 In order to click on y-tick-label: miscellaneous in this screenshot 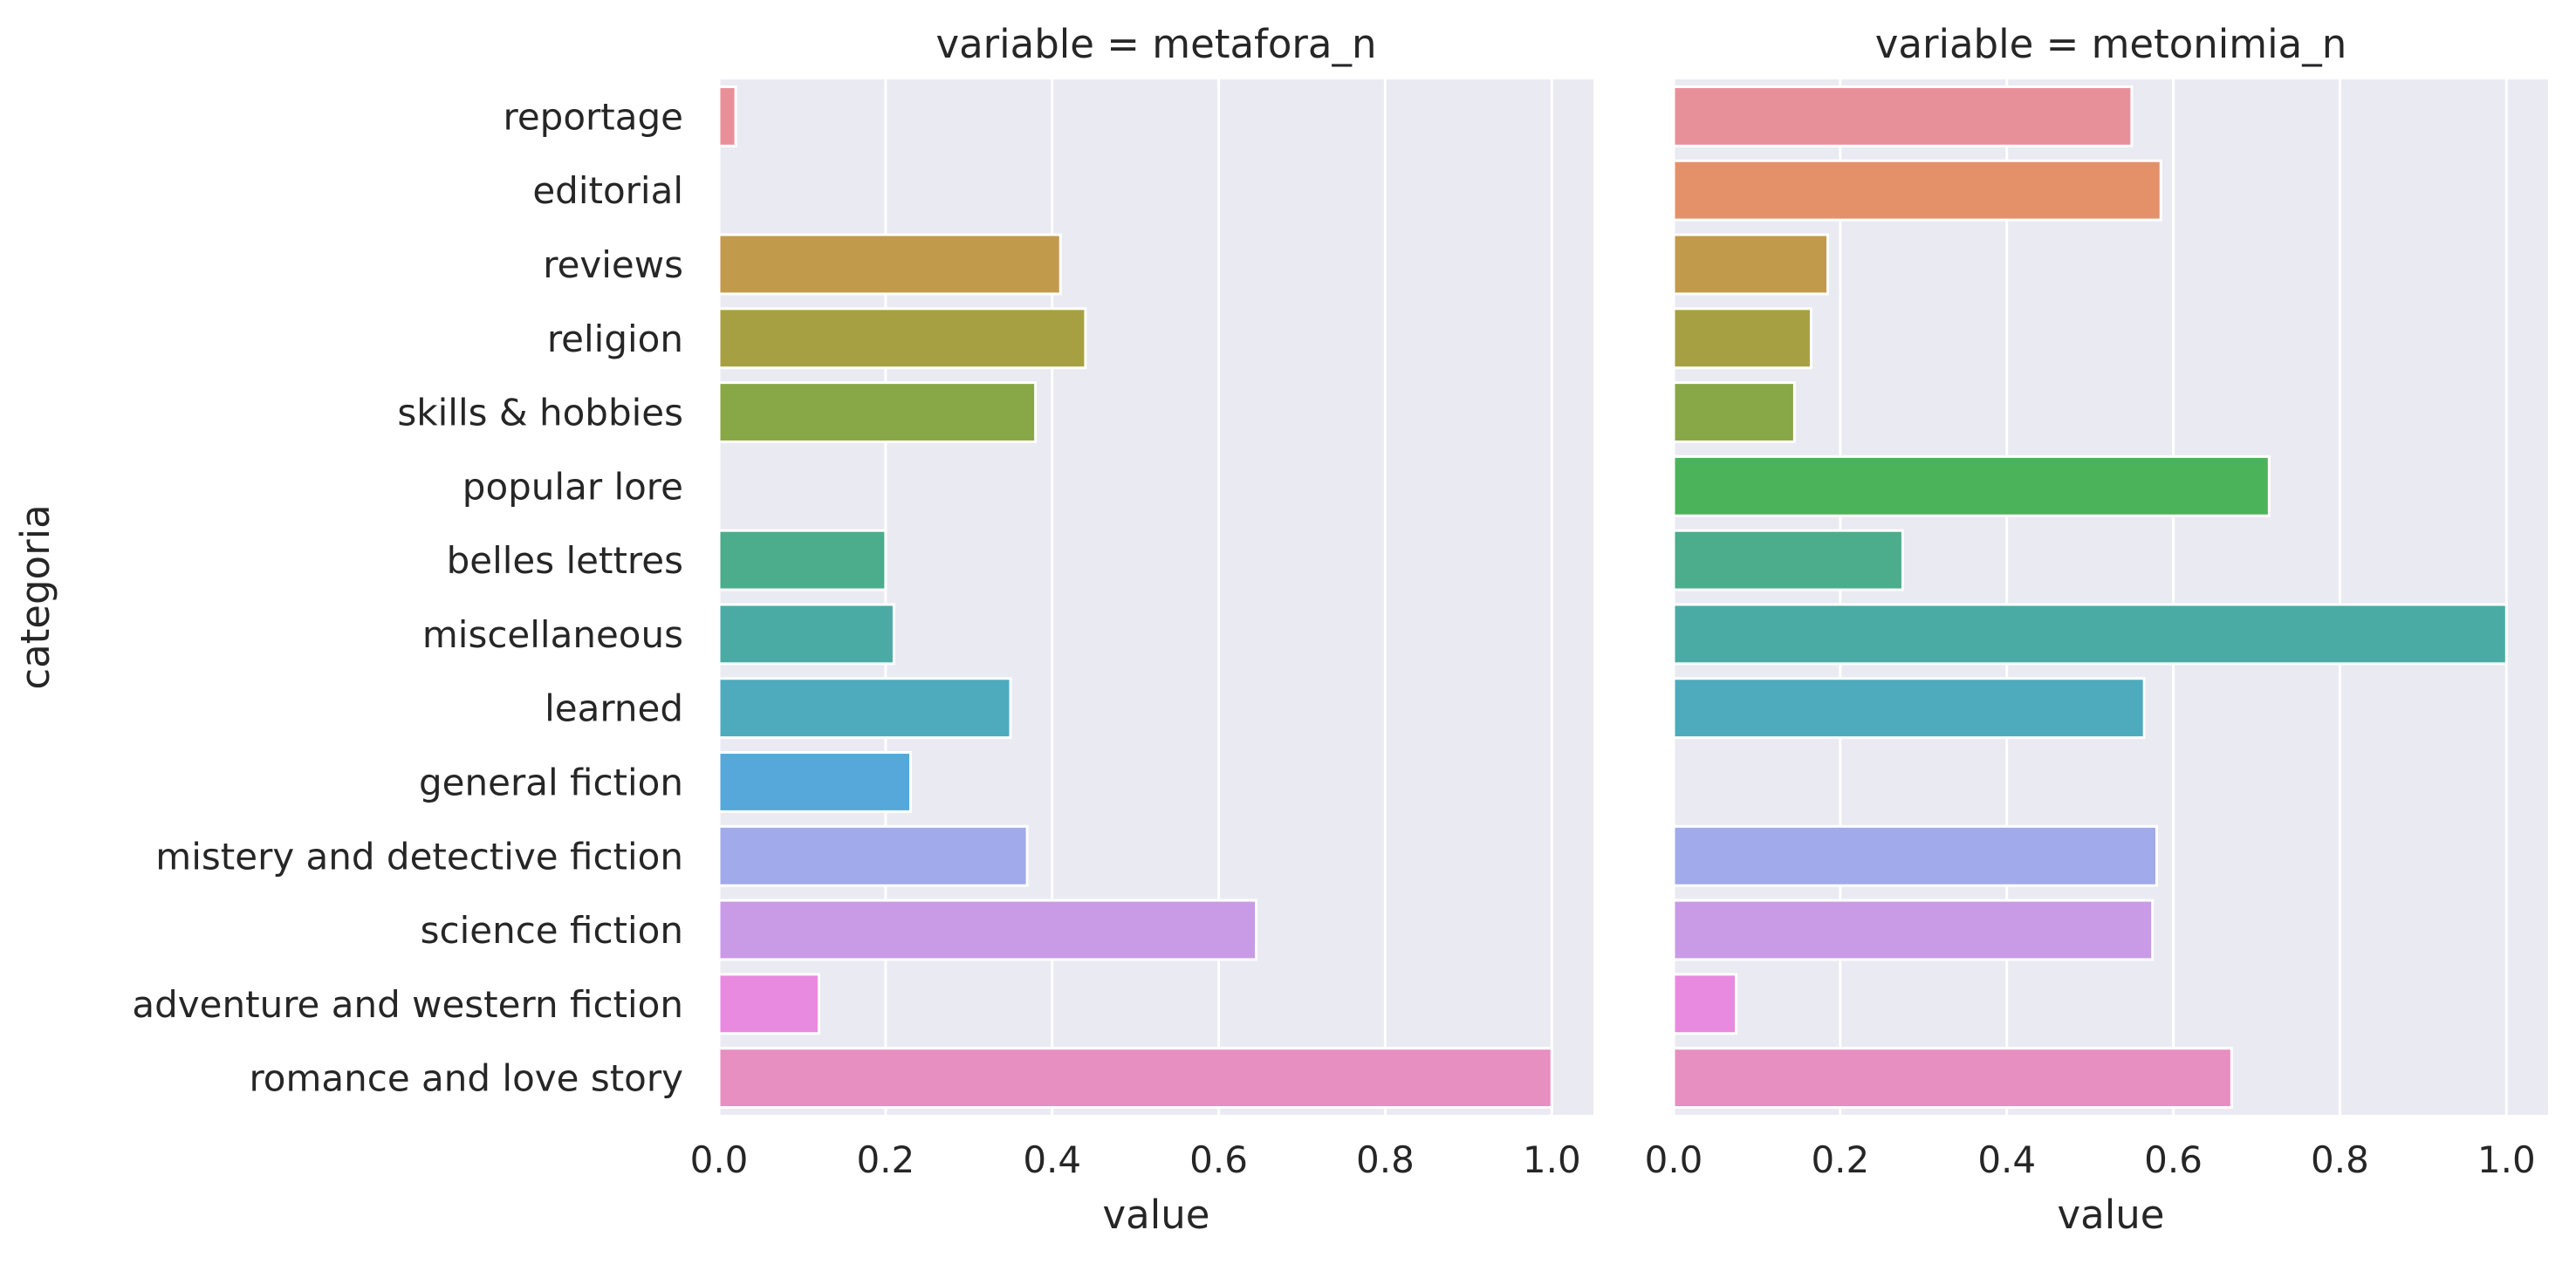, I will do `click(552, 634)`.